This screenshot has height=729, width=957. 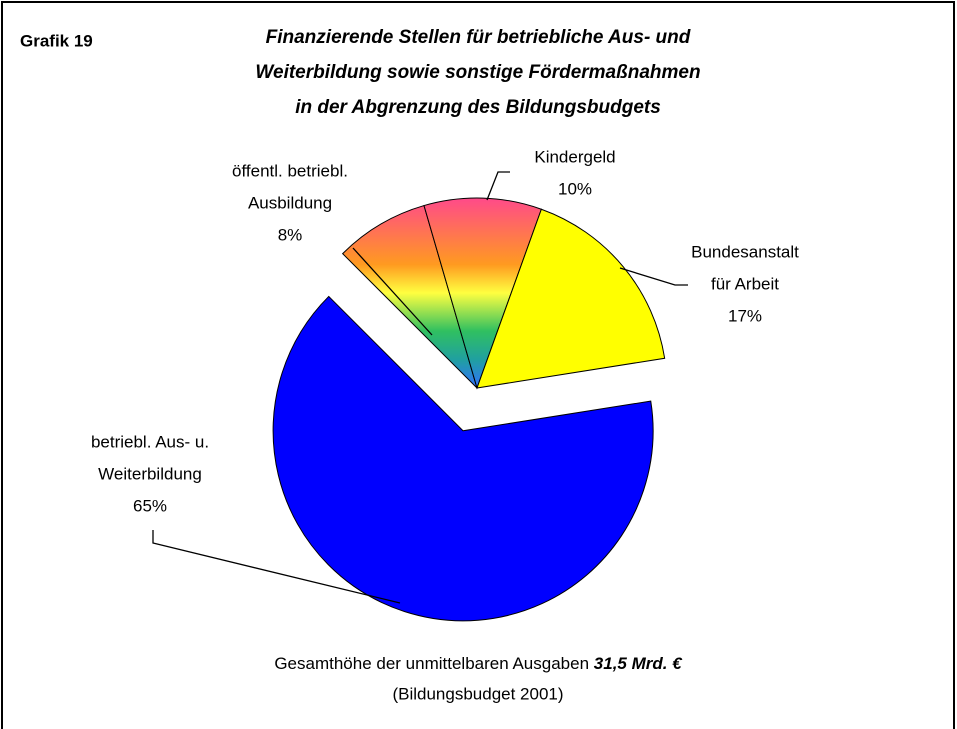 What do you see at coordinates (574, 156) in the screenshot?
I see `slice-label: Kindergeld` at bounding box center [574, 156].